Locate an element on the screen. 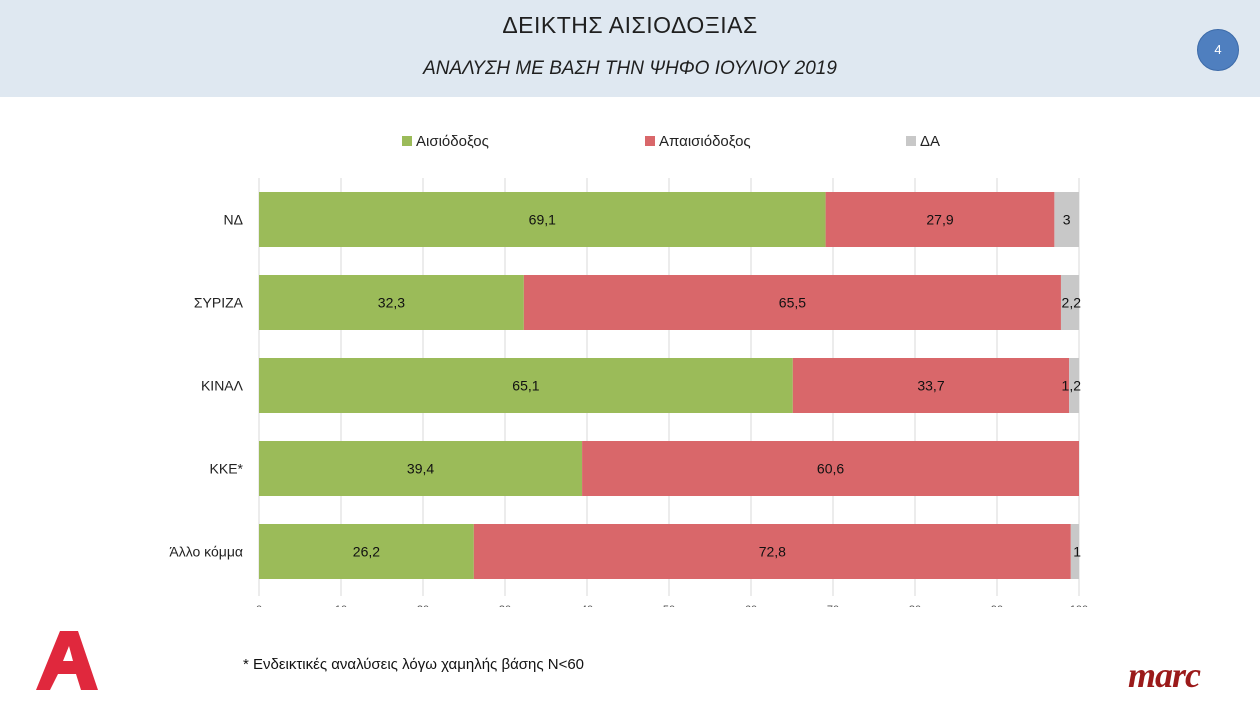 This screenshot has width=1260, height=704. category-label-1: ΣΥΡΙΖΑ is located at coordinates (219, 303).